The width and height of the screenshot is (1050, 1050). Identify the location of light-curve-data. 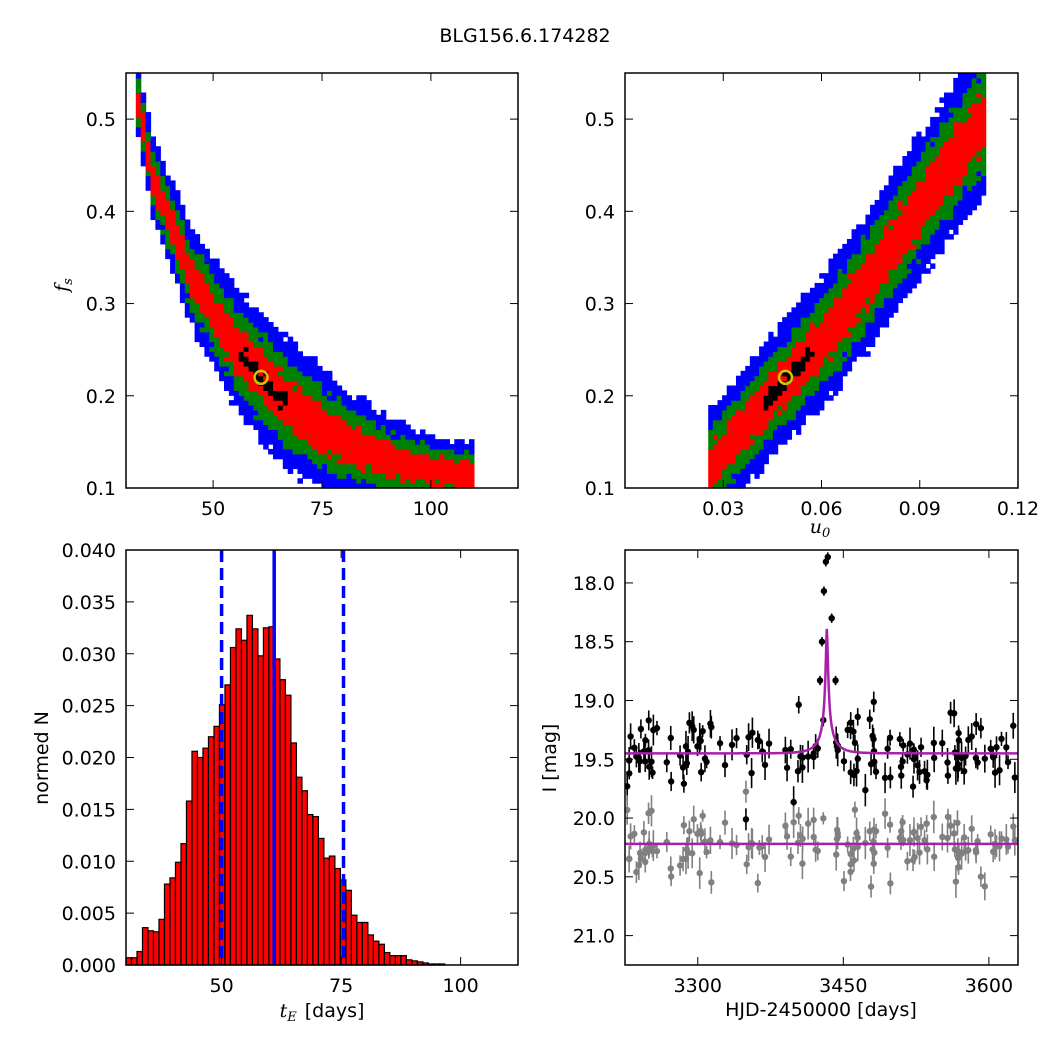
(821, 726).